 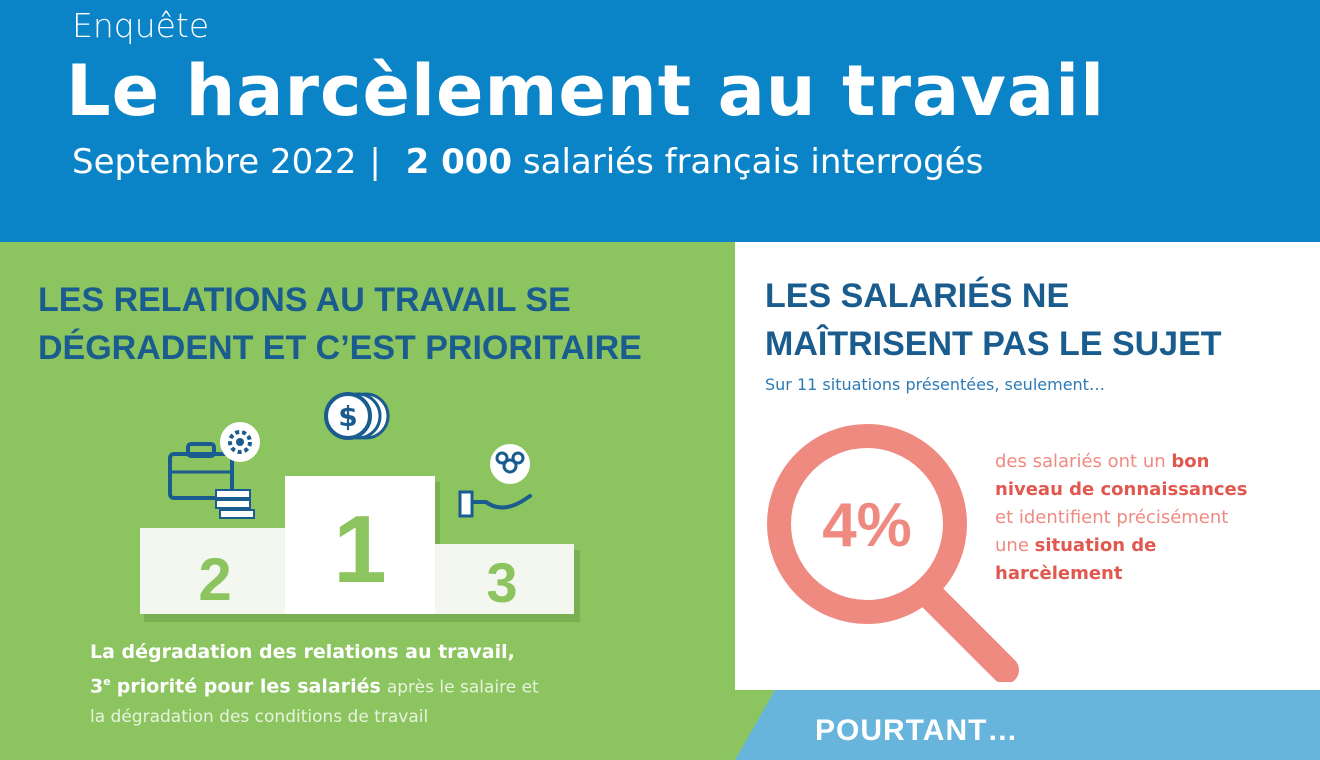 I want to click on survey-kicker: Enquête, so click(x=141, y=25).